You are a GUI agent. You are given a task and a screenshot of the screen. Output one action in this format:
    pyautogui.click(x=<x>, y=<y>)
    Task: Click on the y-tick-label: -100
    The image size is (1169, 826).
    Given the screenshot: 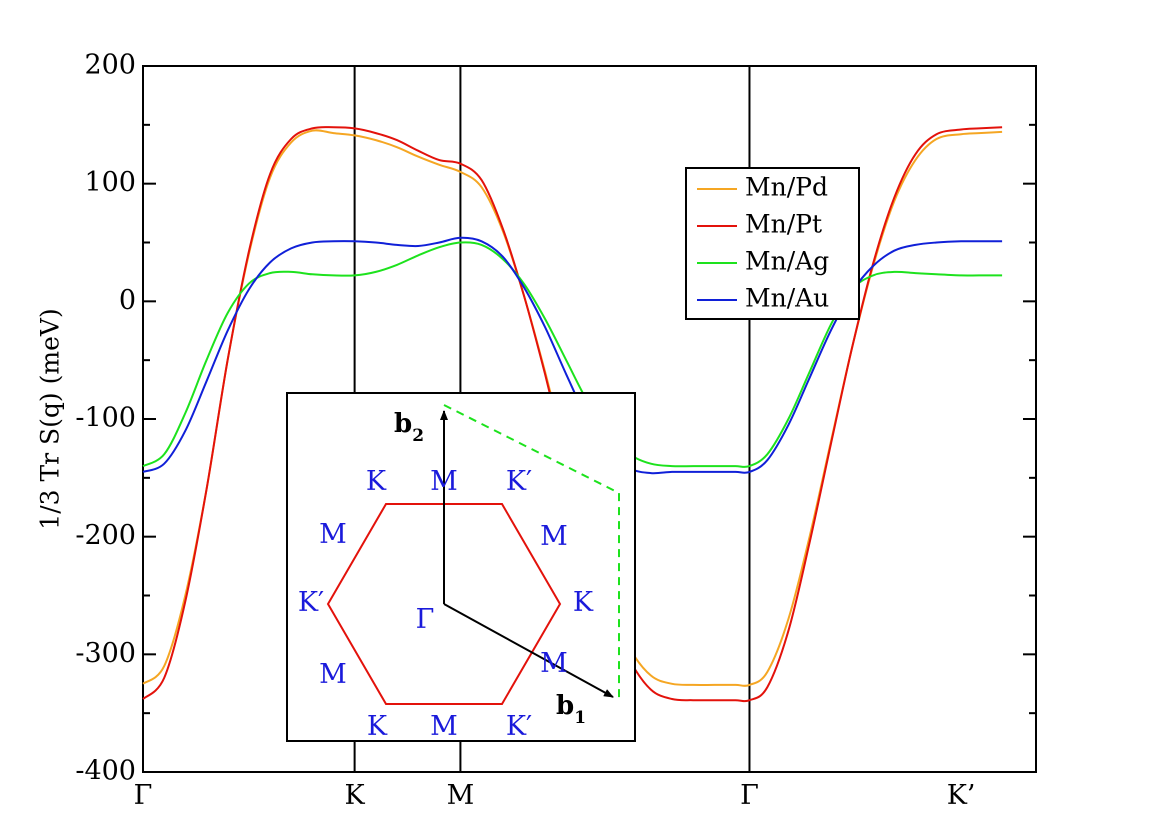 What is the action you would take?
    pyautogui.click(x=105, y=418)
    